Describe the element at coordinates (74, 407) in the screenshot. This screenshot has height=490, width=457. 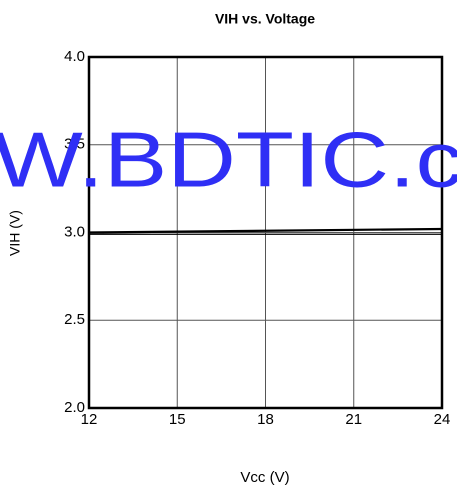
I see `y-tick-label: 2.0` at that location.